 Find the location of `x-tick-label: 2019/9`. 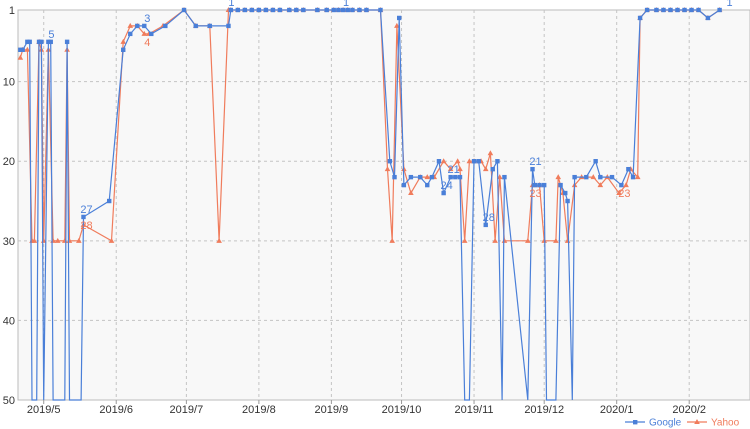

x-tick-label: 2019/9 is located at coordinates (332, 410).